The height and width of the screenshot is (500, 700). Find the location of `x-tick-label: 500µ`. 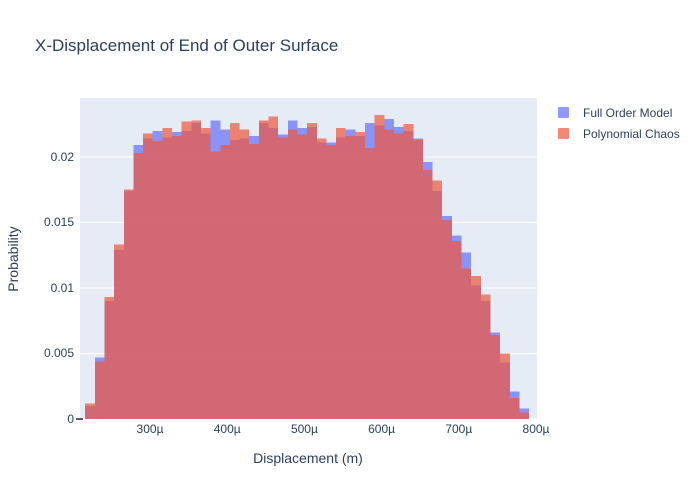

x-tick-label: 500µ is located at coordinates (304, 429).